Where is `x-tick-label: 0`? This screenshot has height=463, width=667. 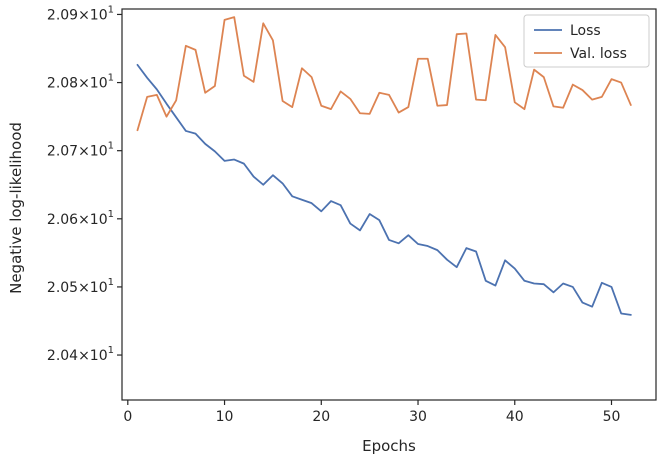
x-tick-label: 0 is located at coordinates (127, 417).